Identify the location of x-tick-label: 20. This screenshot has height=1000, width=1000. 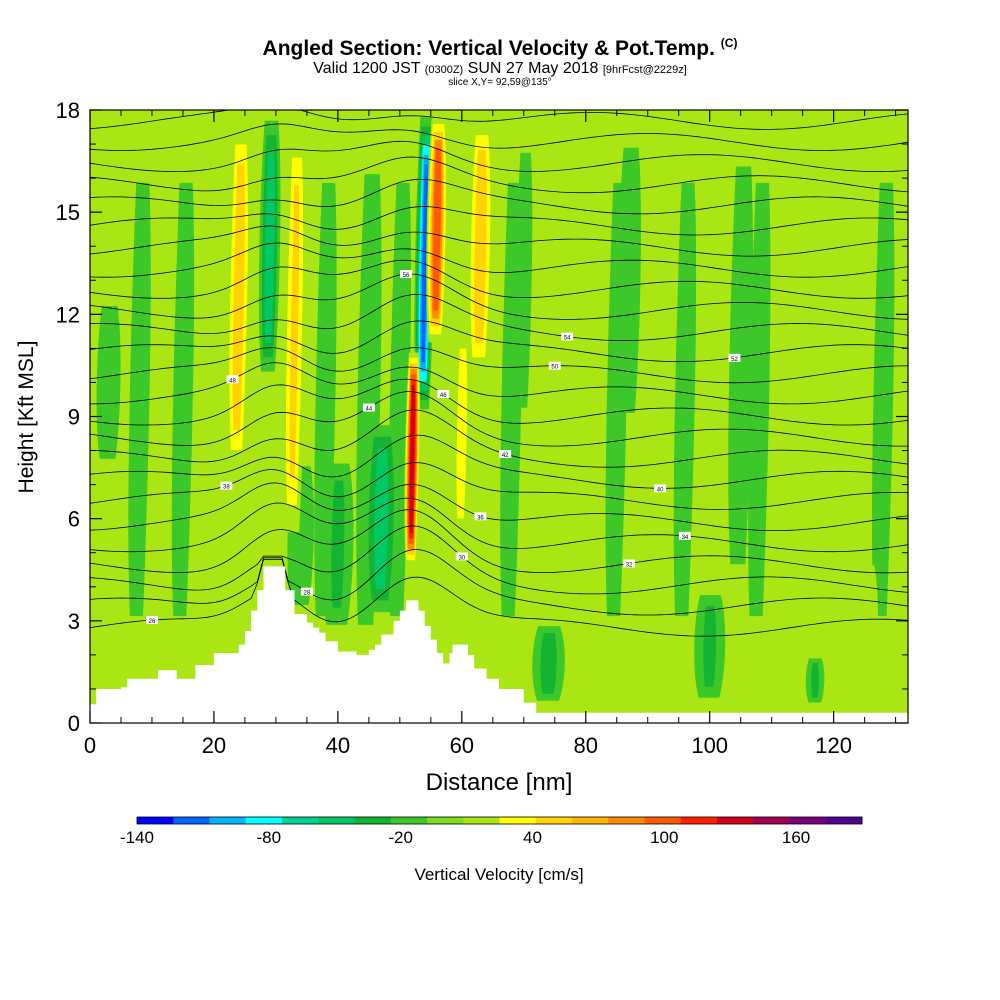
(214, 745).